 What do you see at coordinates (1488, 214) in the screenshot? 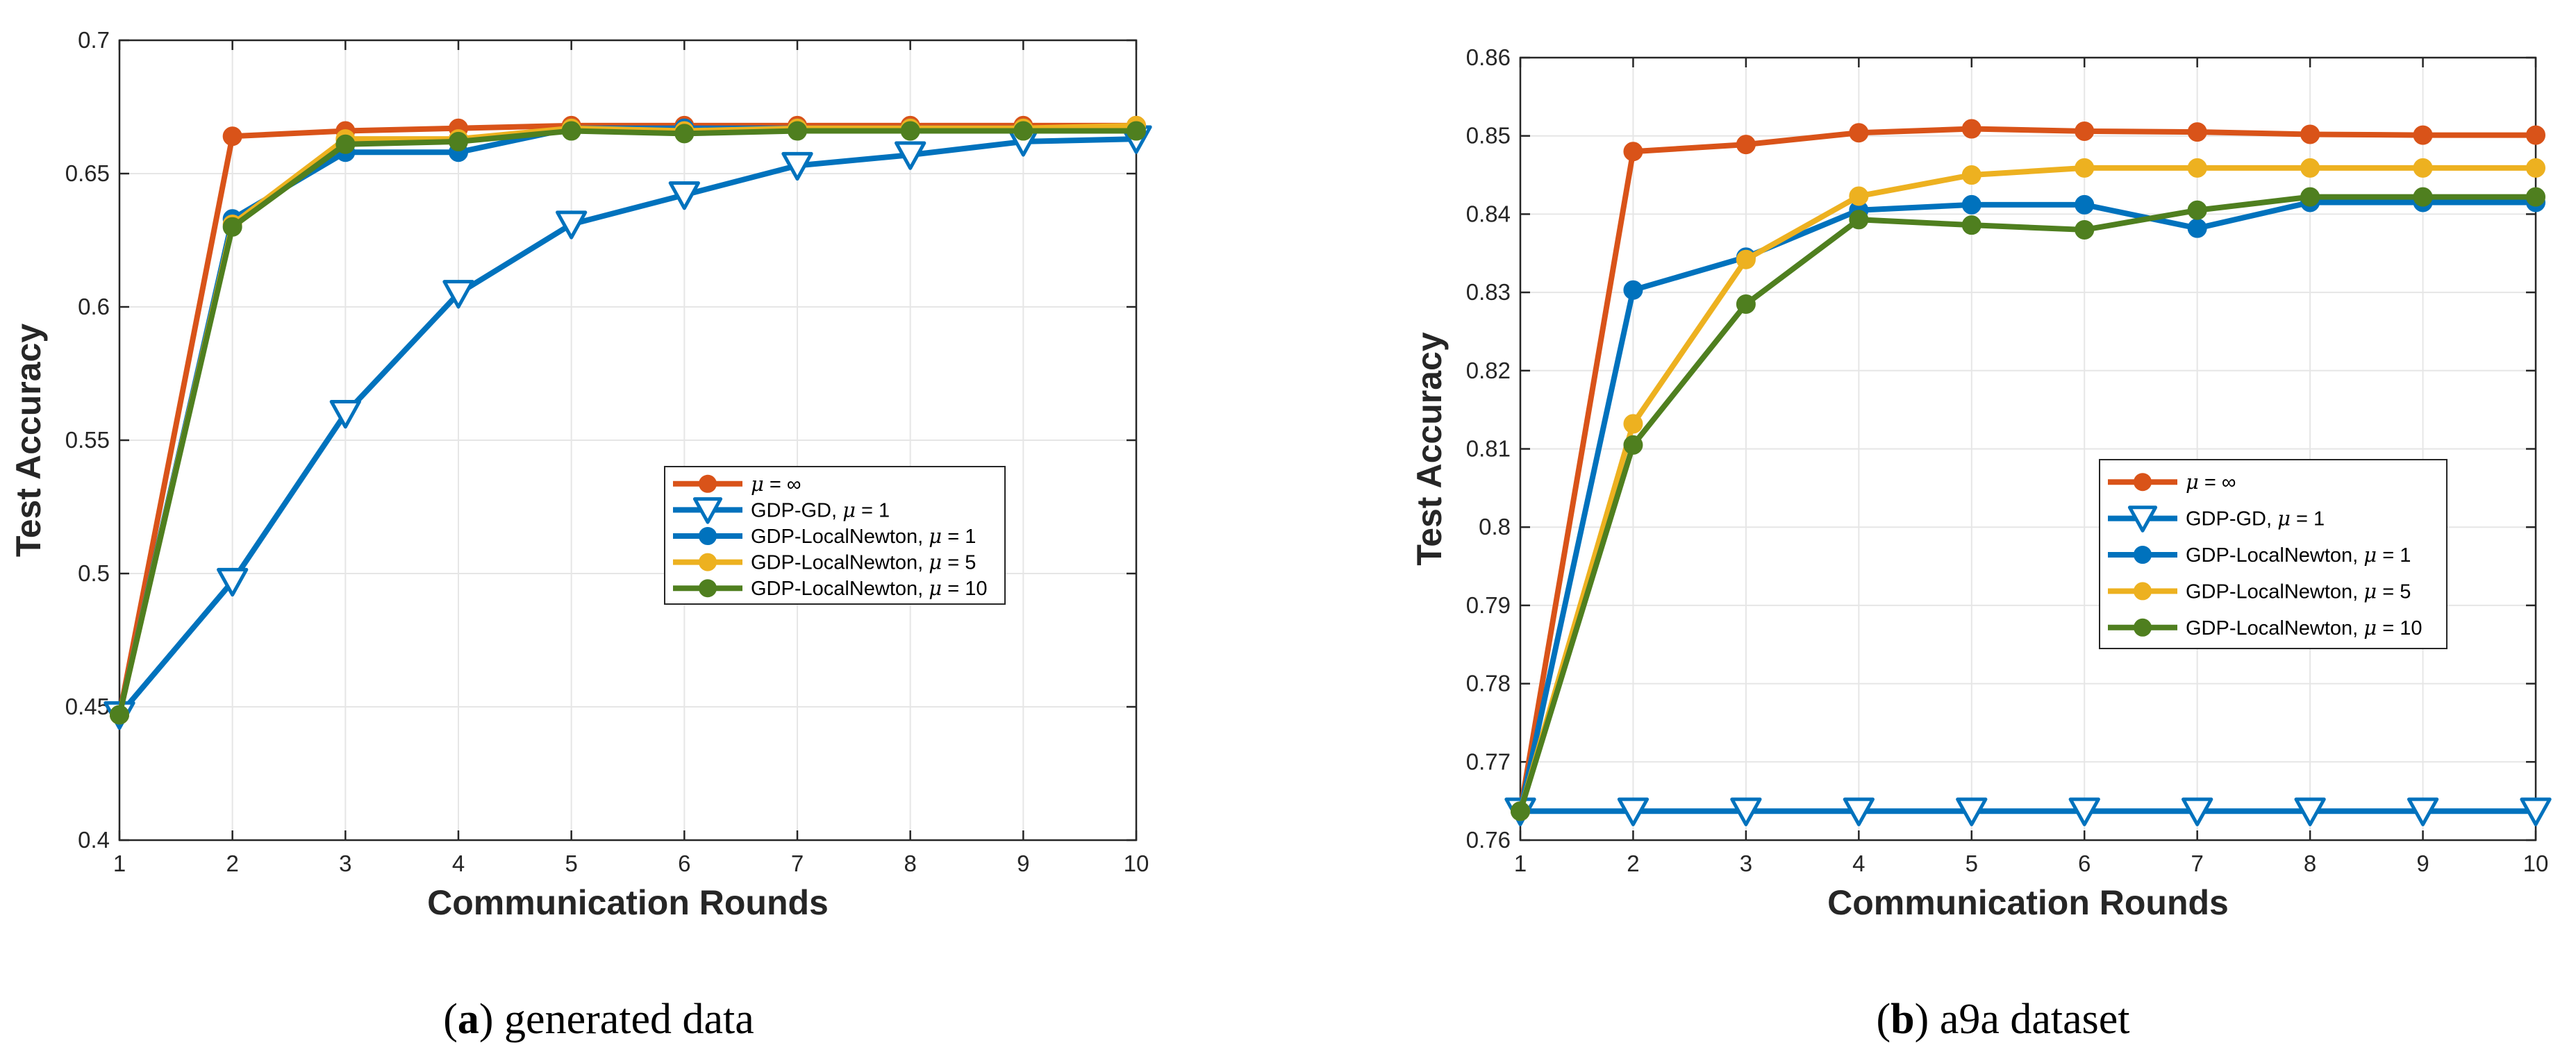
I see `y-tick-label: 0.84` at bounding box center [1488, 214].